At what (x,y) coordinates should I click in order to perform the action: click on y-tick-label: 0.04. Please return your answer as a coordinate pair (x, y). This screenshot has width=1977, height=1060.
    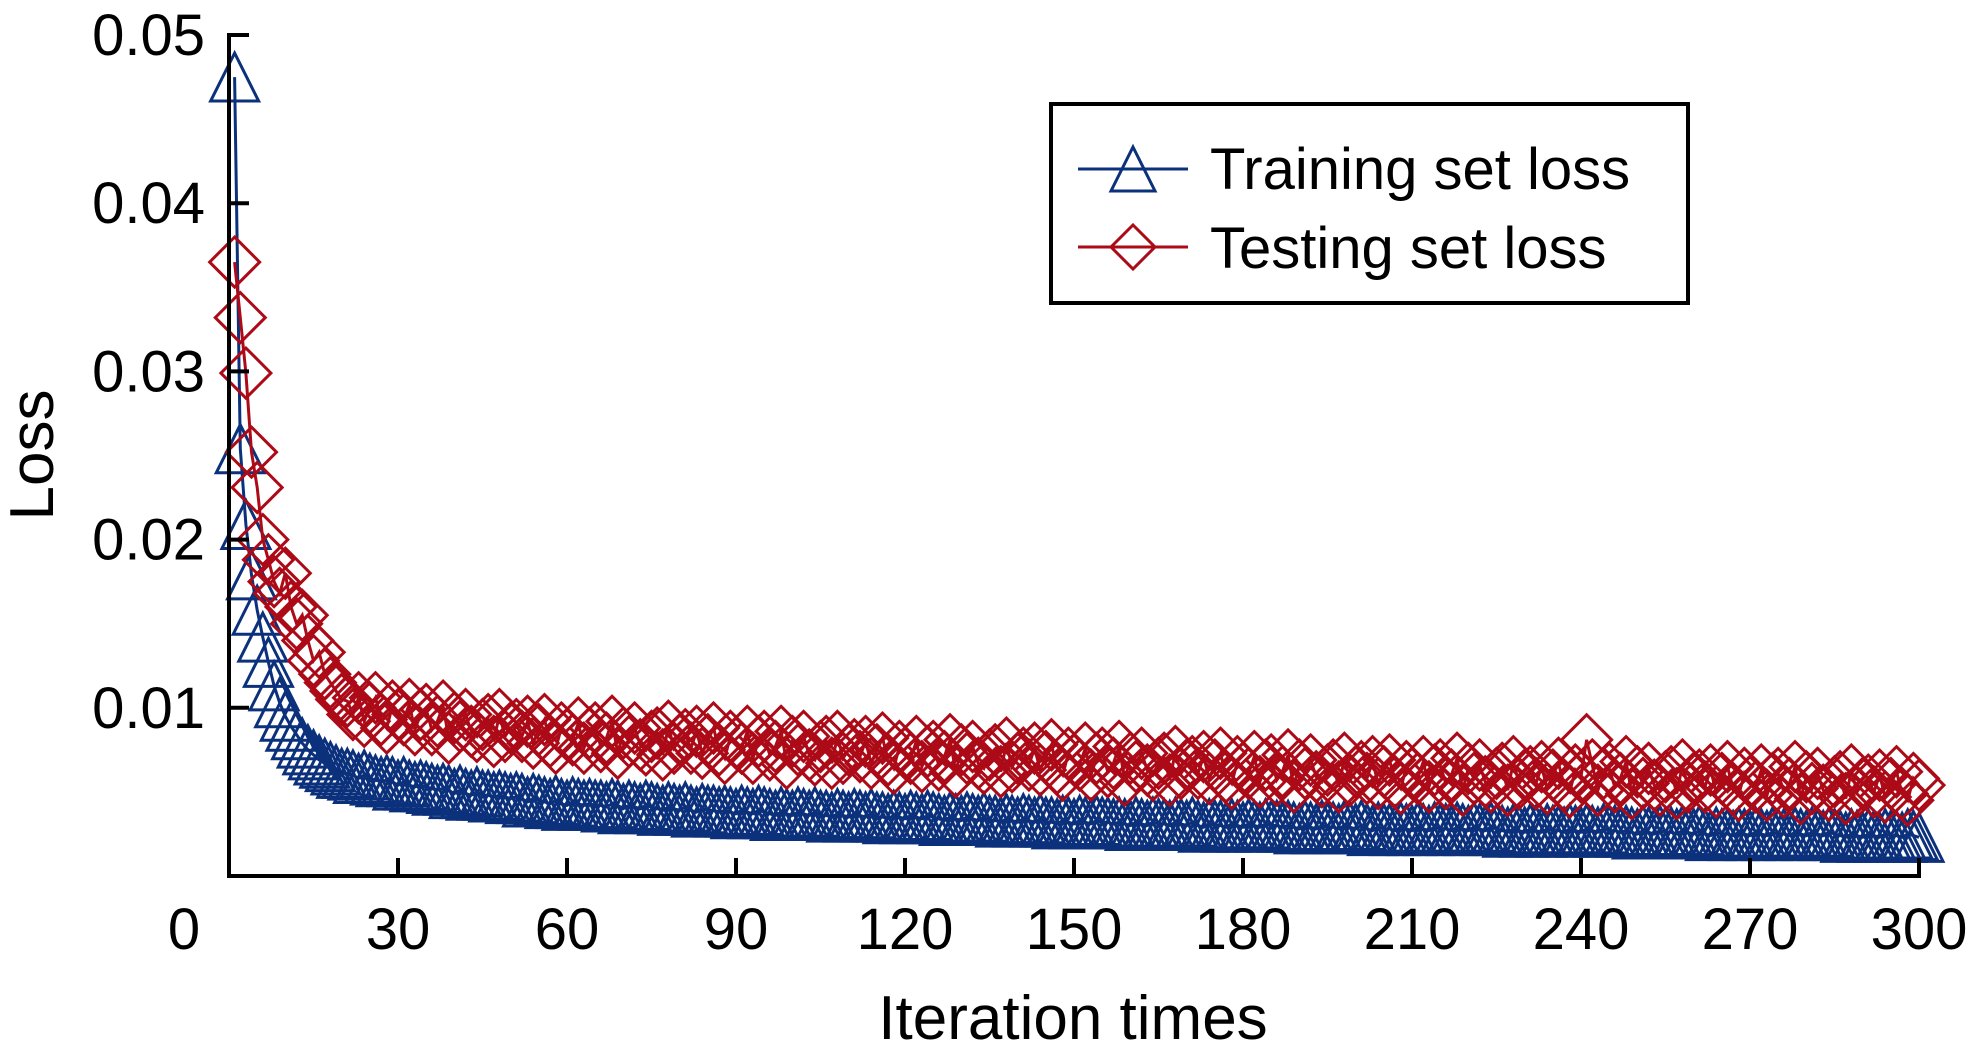
    Looking at the image, I should click on (148, 203).